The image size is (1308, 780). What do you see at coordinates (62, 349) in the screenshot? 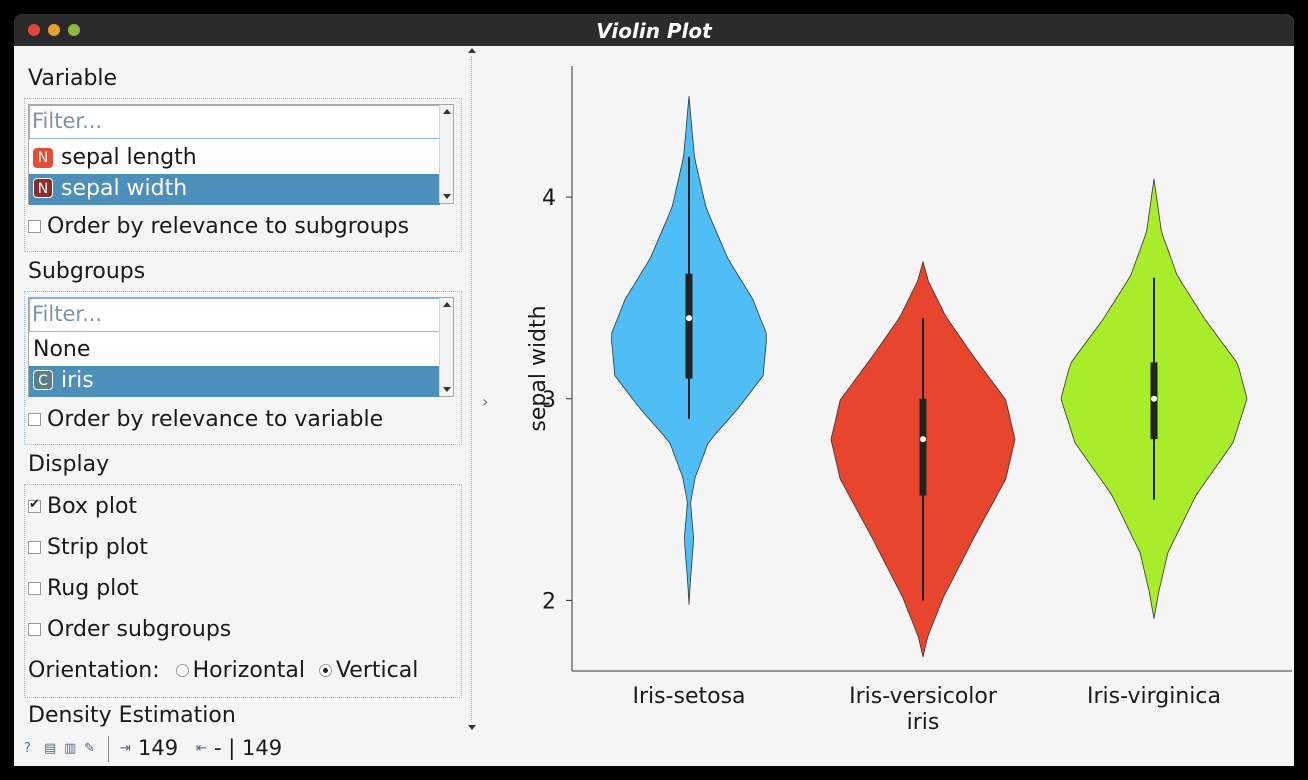
I see `list-item-label: None` at bounding box center [62, 349].